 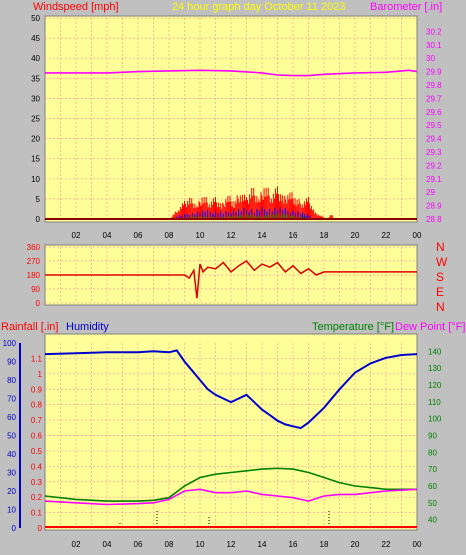 What do you see at coordinates (434, 31) in the screenshot?
I see `barometer-tick-label: 30.2` at bounding box center [434, 31].